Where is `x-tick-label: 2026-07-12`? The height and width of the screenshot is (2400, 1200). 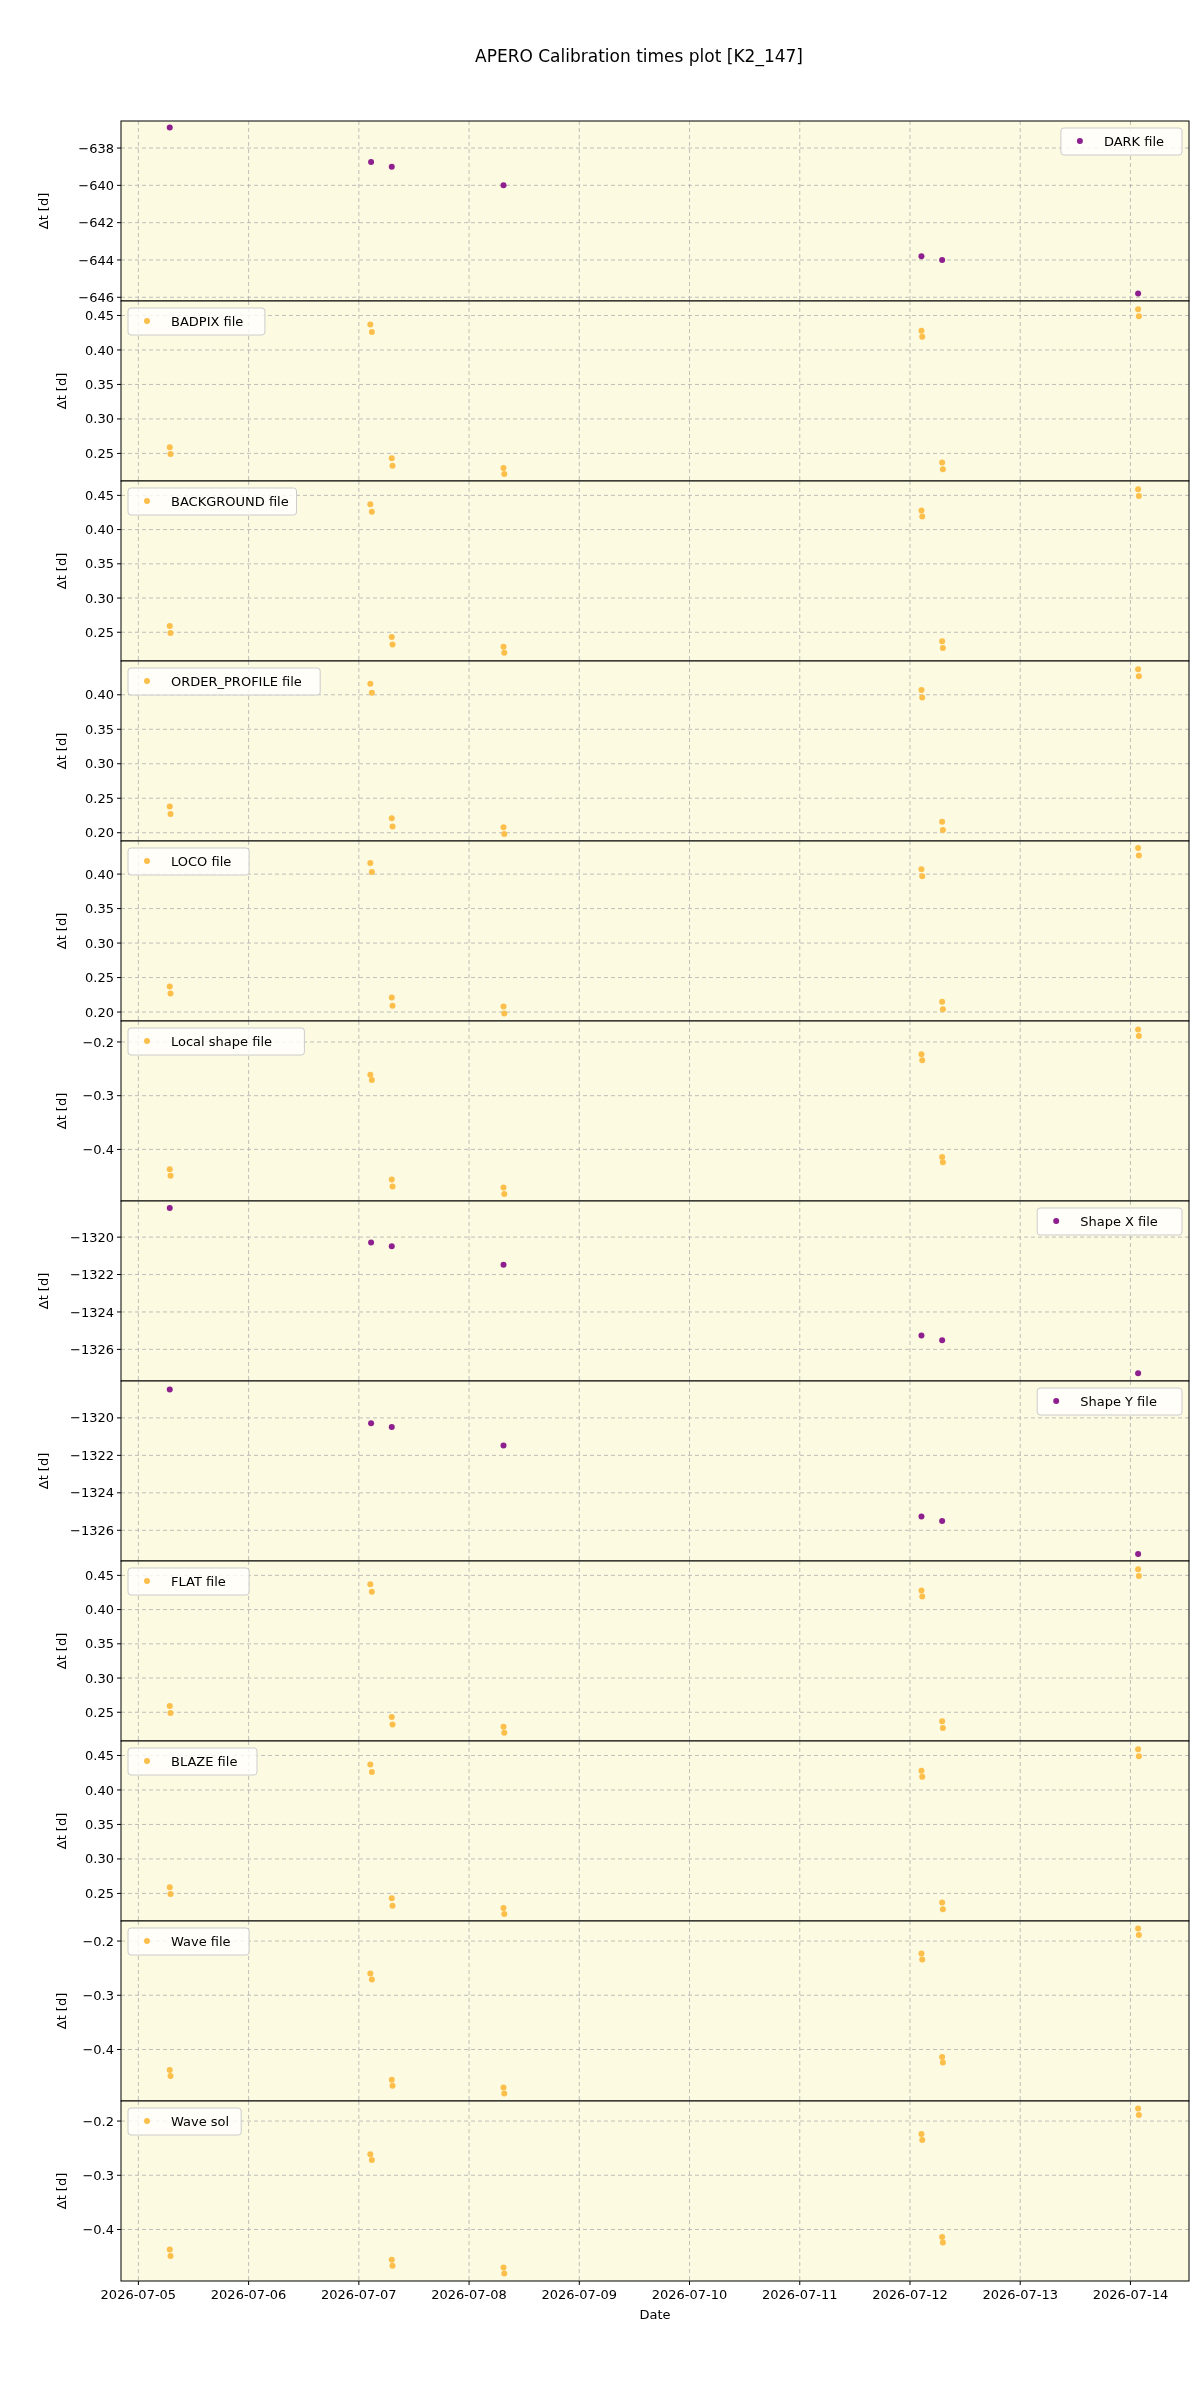 x-tick-label: 2026-07-12 is located at coordinates (910, 2294).